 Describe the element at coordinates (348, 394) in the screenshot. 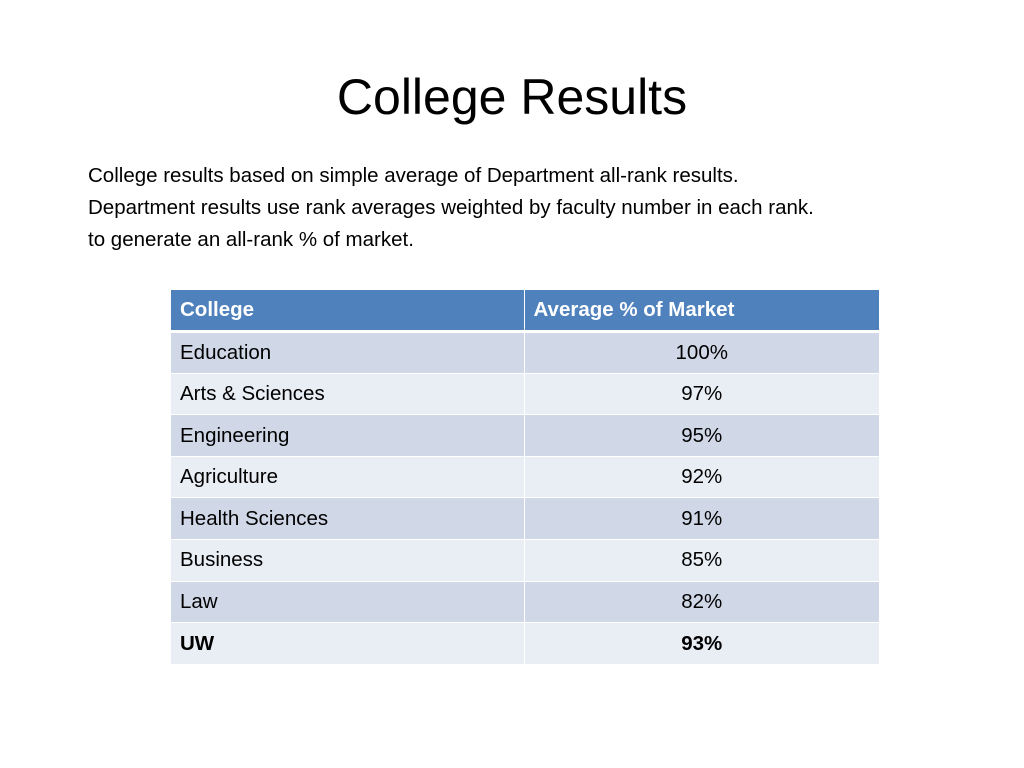

I see `college-cell: Arts & Sciences` at that location.